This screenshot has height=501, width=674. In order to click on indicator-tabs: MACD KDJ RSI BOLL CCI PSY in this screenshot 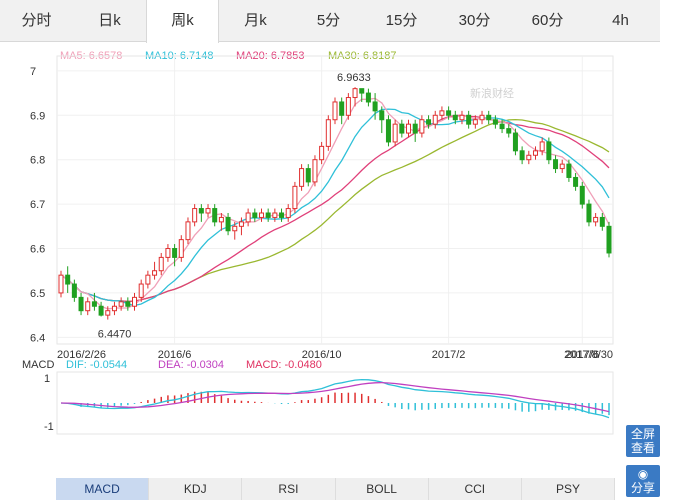, I will do `click(336, 489)`.